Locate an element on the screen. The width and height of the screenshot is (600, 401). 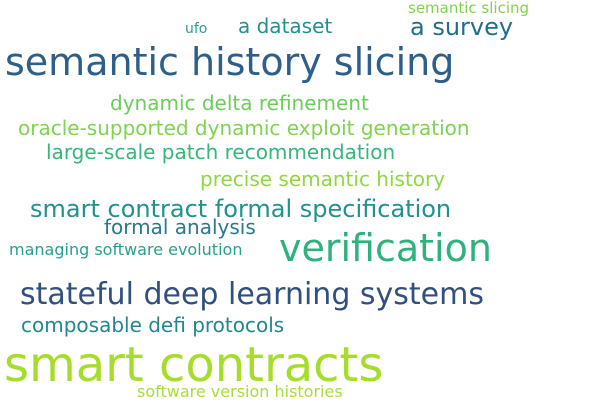
word-large-scale-patch-recommendation: large-scale patch recommendation is located at coordinates (221, 152).